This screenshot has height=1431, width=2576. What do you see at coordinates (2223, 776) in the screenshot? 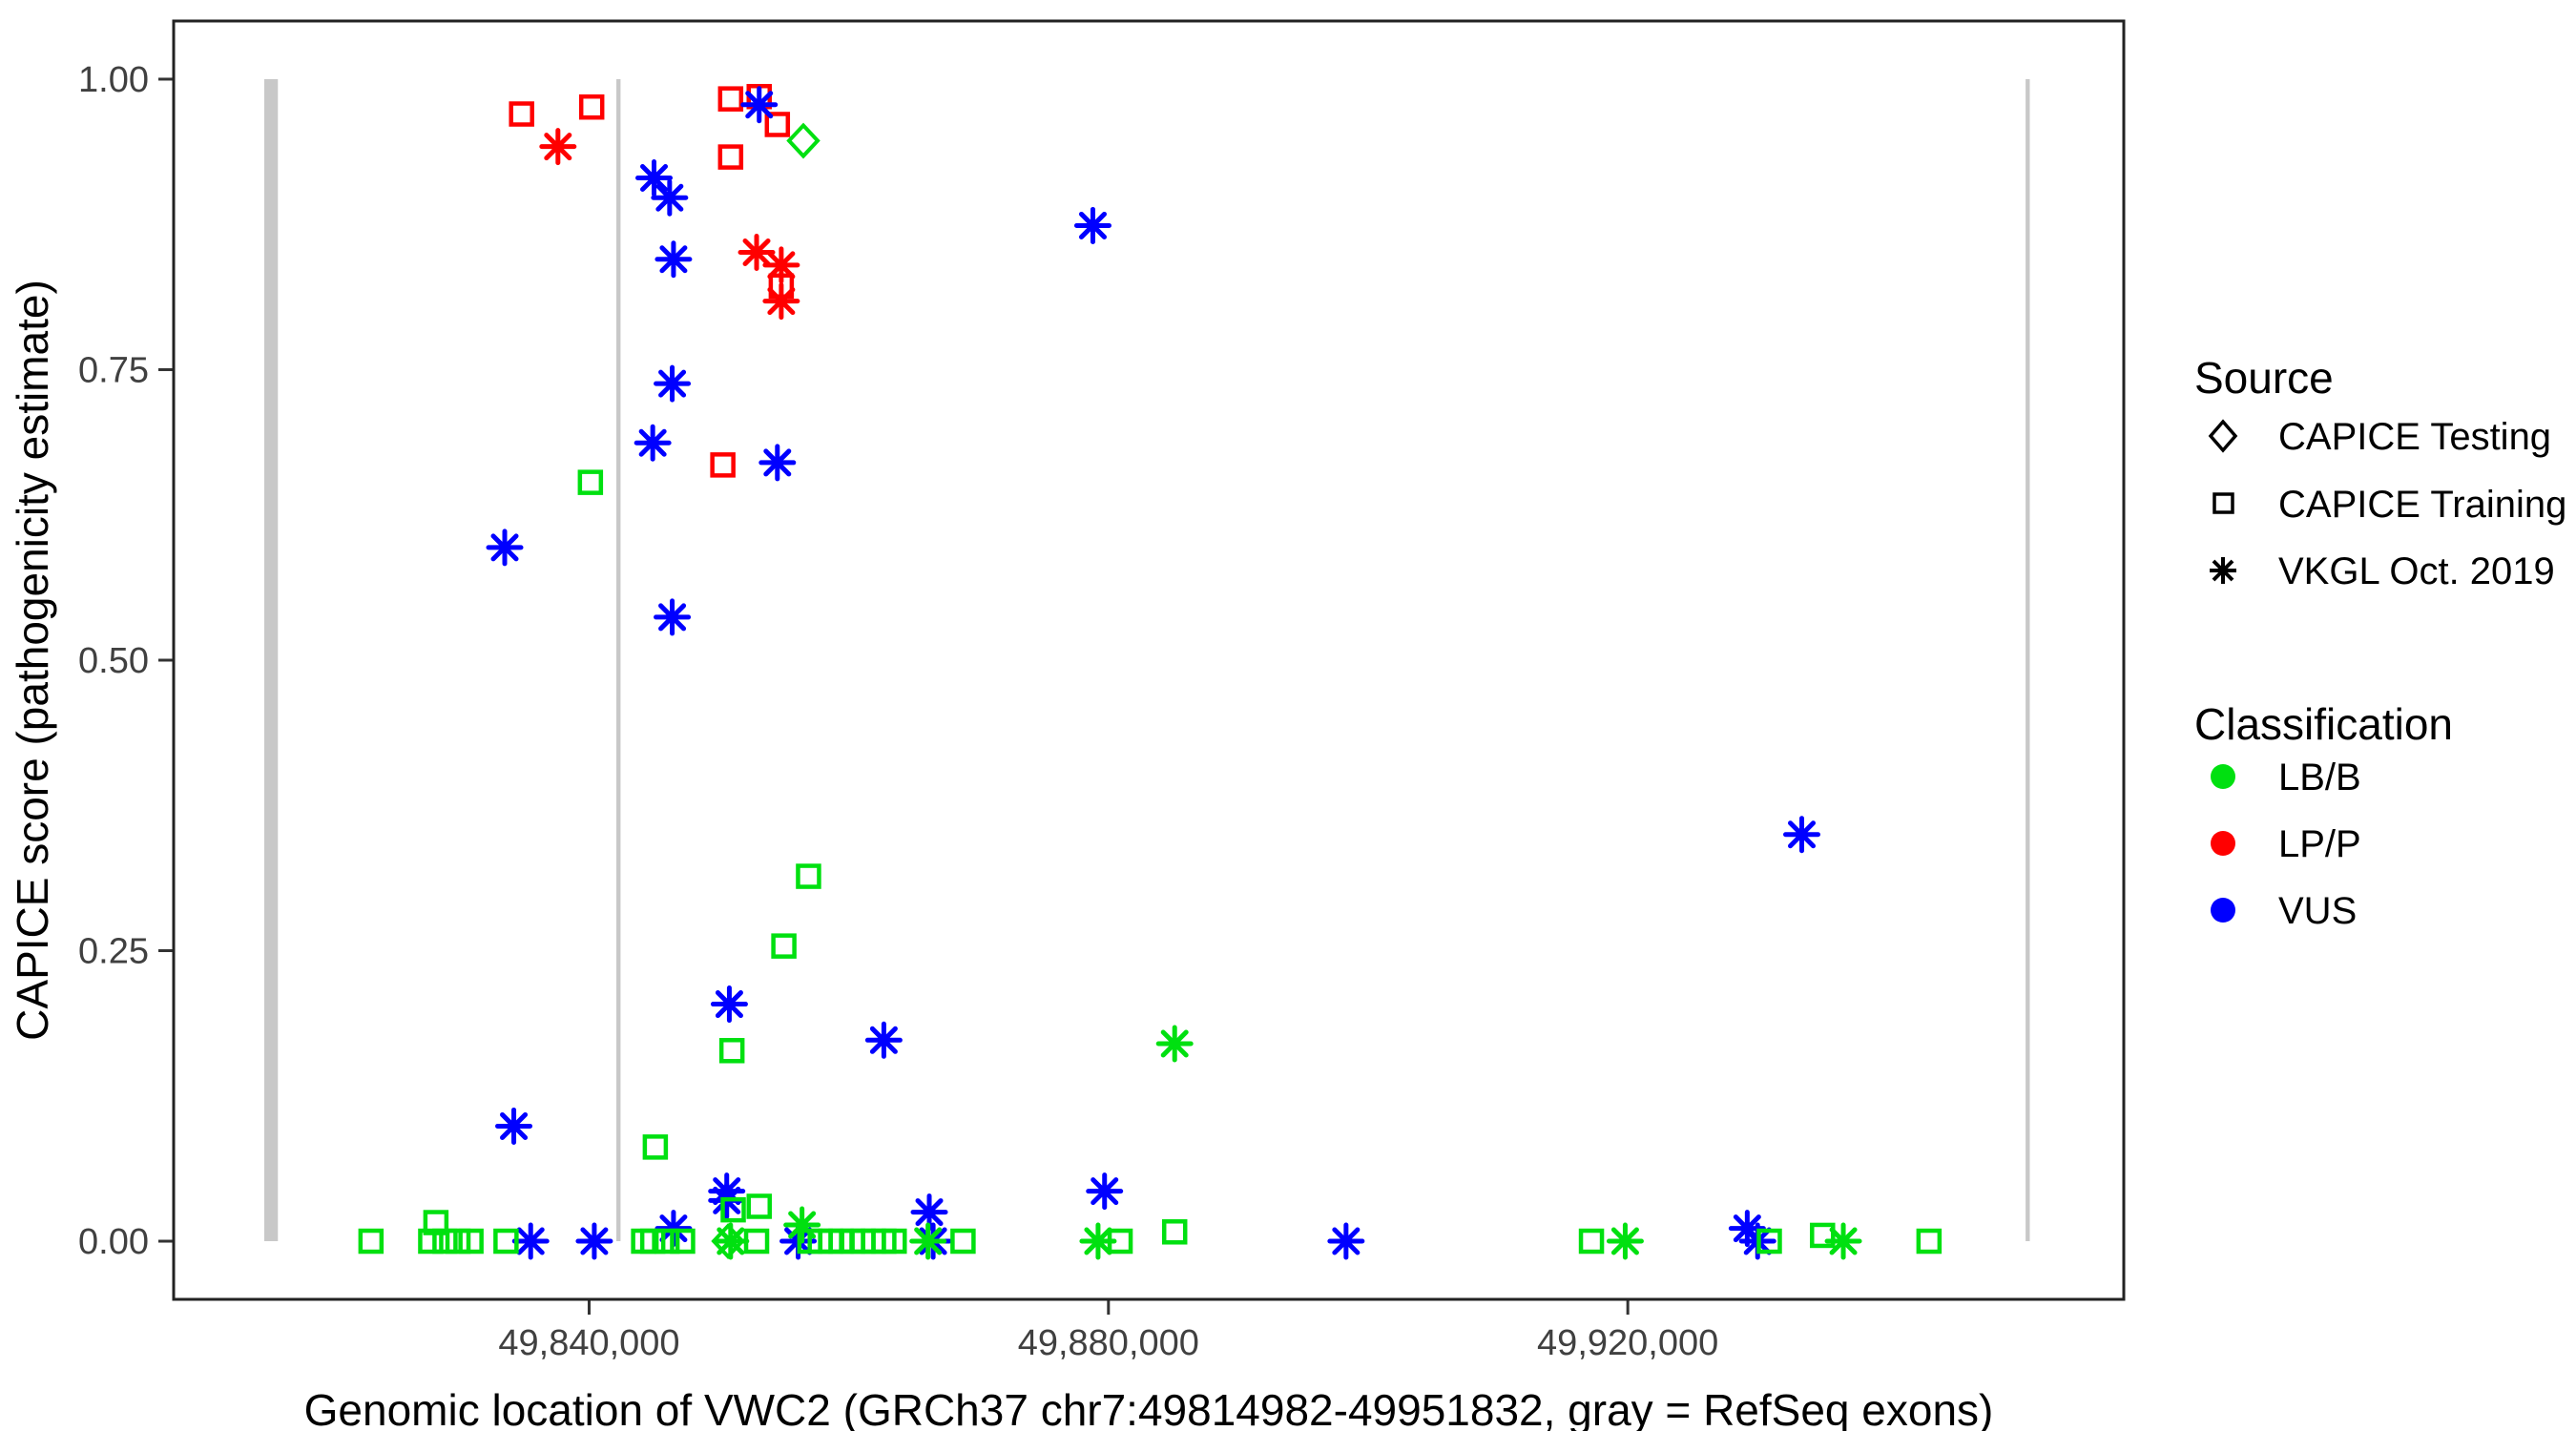
I see `lbb-dot-icon` at bounding box center [2223, 776].